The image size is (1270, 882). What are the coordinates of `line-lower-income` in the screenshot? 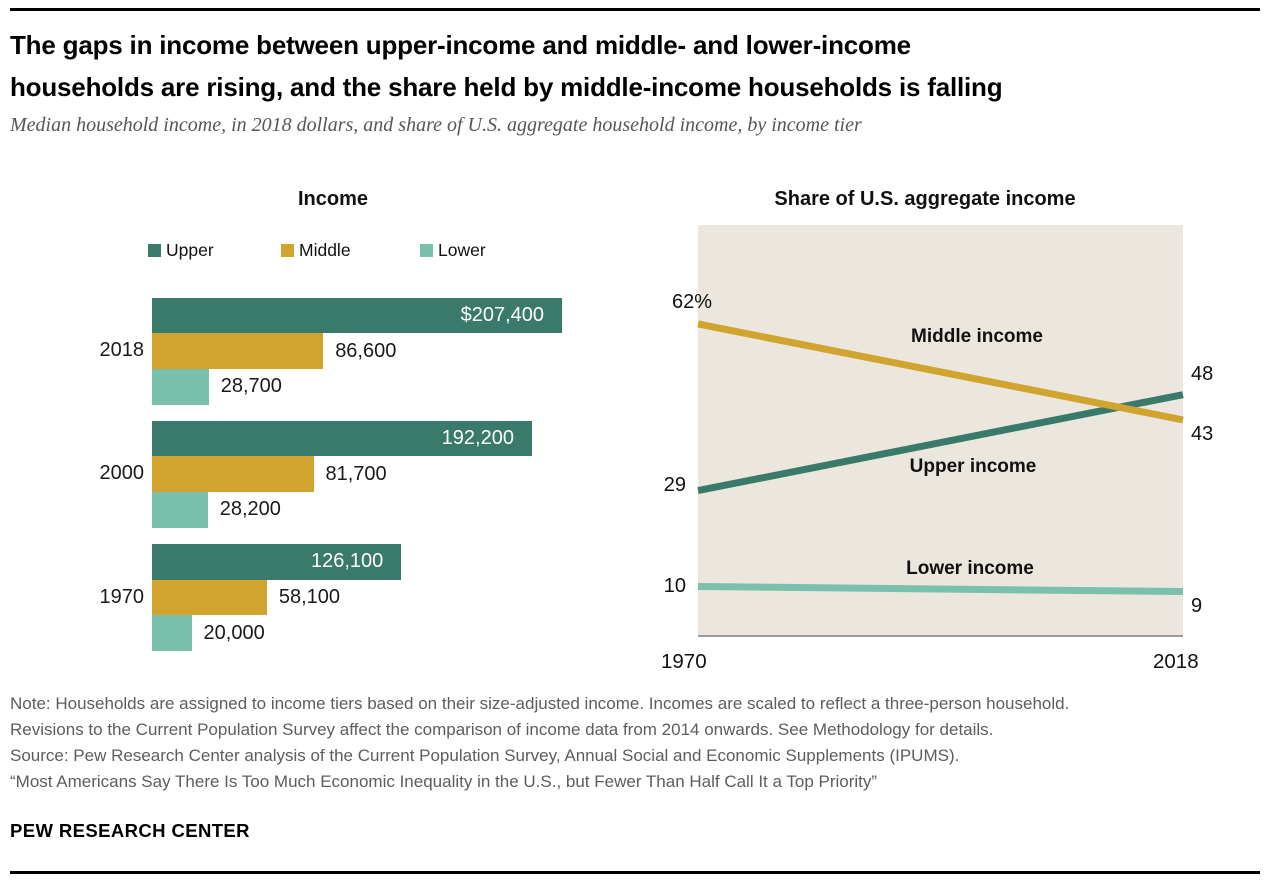 It's located at (940, 589).